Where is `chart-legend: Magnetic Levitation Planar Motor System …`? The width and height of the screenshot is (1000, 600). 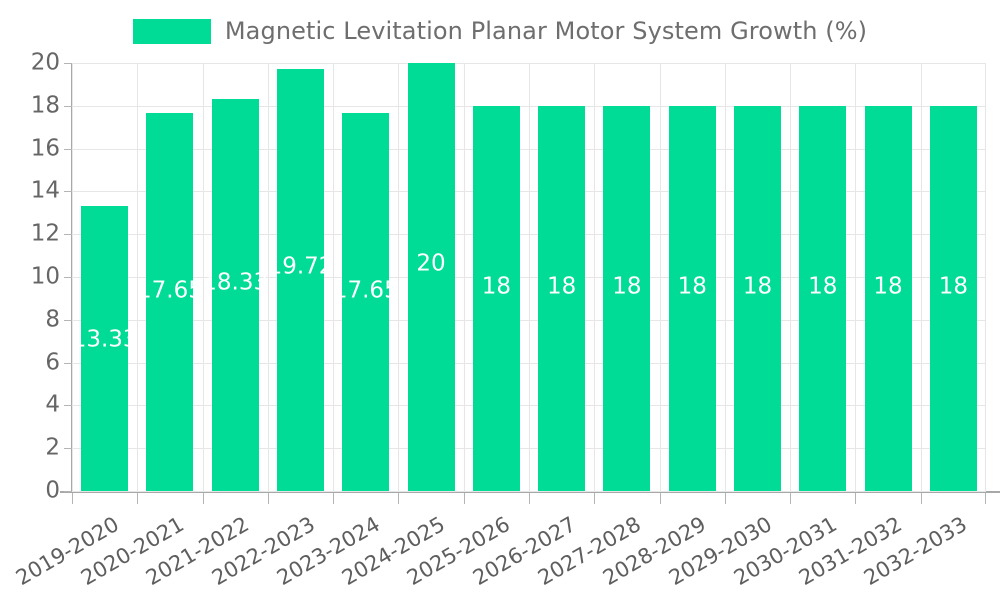
chart-legend: Magnetic Levitation Planar Motor System … is located at coordinates (500, 31).